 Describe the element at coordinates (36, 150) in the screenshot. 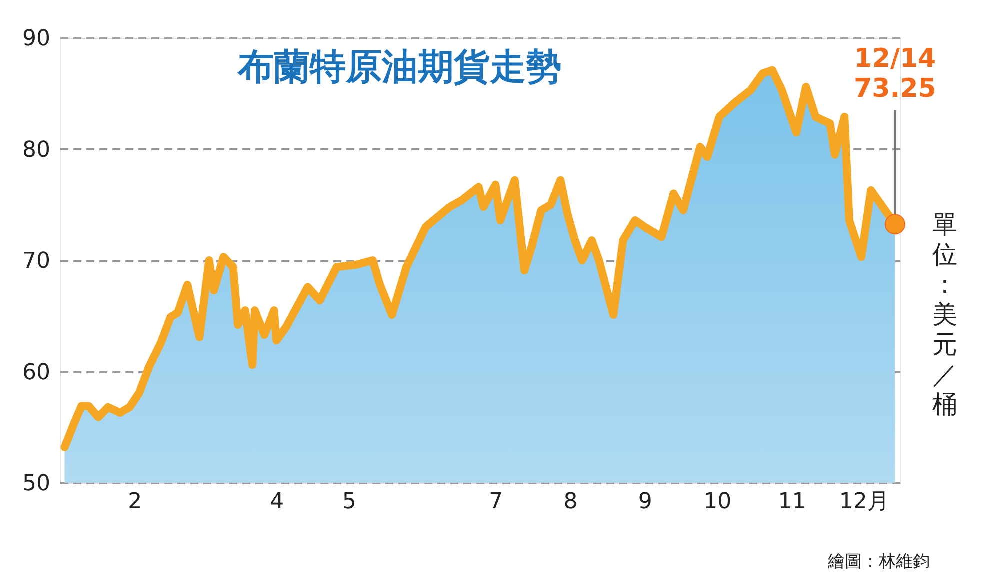

I see `y-tick-label: 80` at that location.